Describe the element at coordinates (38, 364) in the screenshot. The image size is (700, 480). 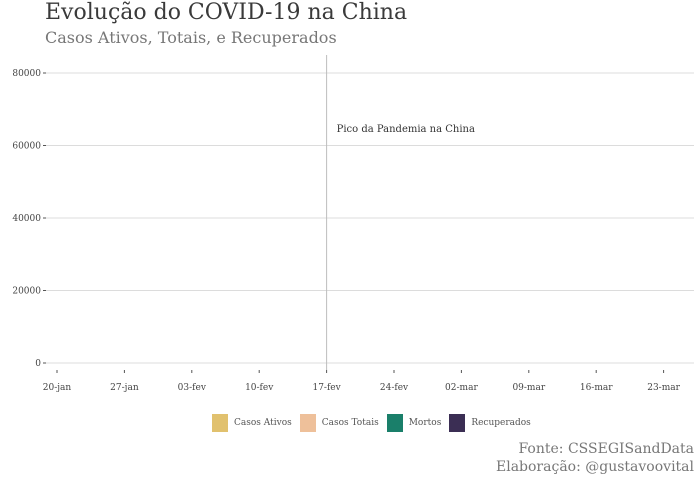
I see `y-tick-label: 0` at that location.